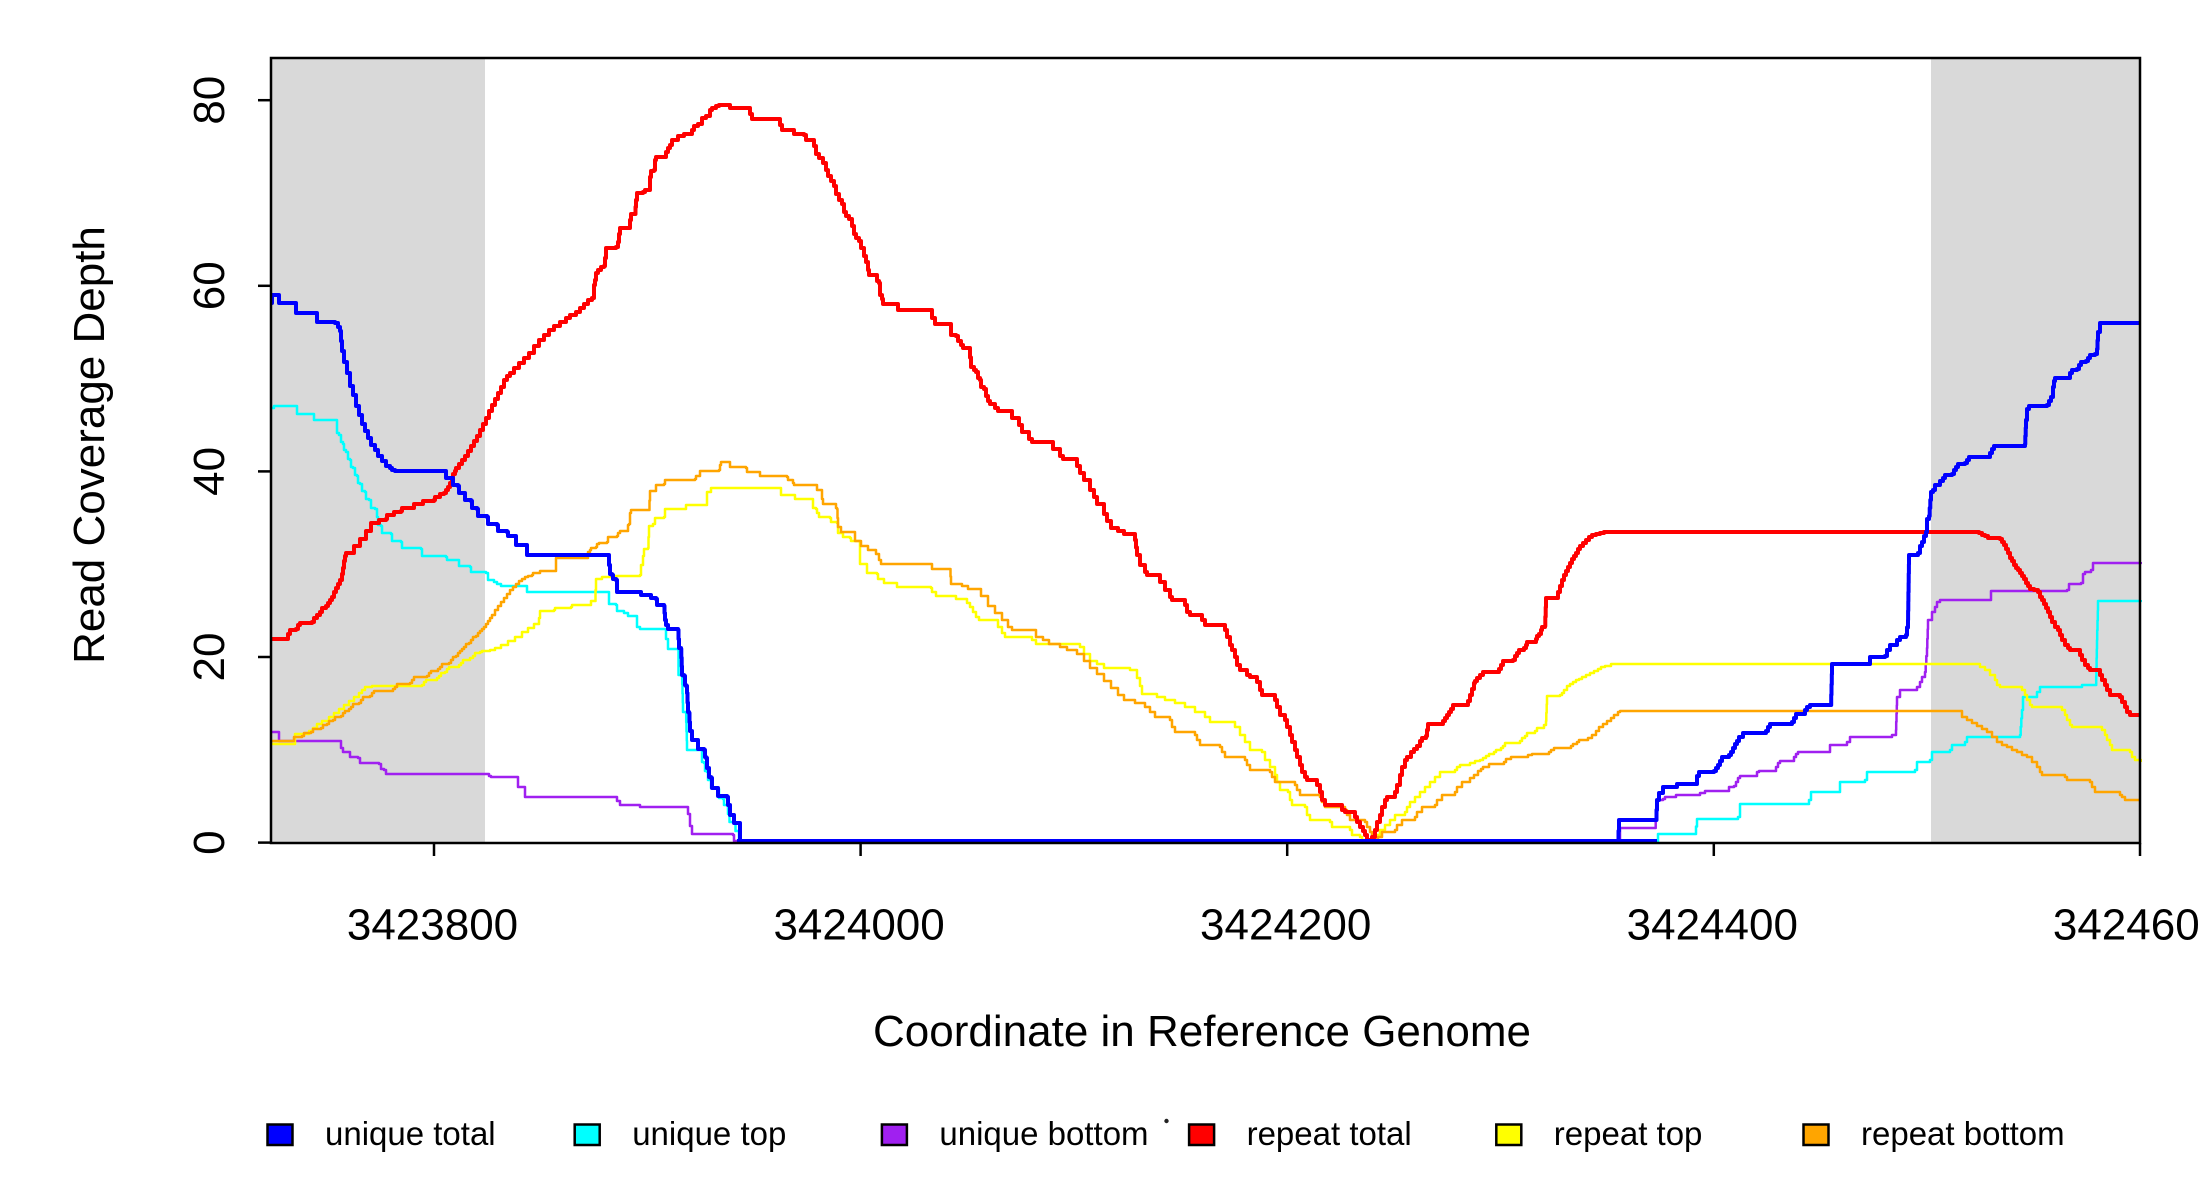 The image size is (2200, 1200). What do you see at coordinates (209, 471) in the screenshot?
I see `svg-text: 40` at bounding box center [209, 471].